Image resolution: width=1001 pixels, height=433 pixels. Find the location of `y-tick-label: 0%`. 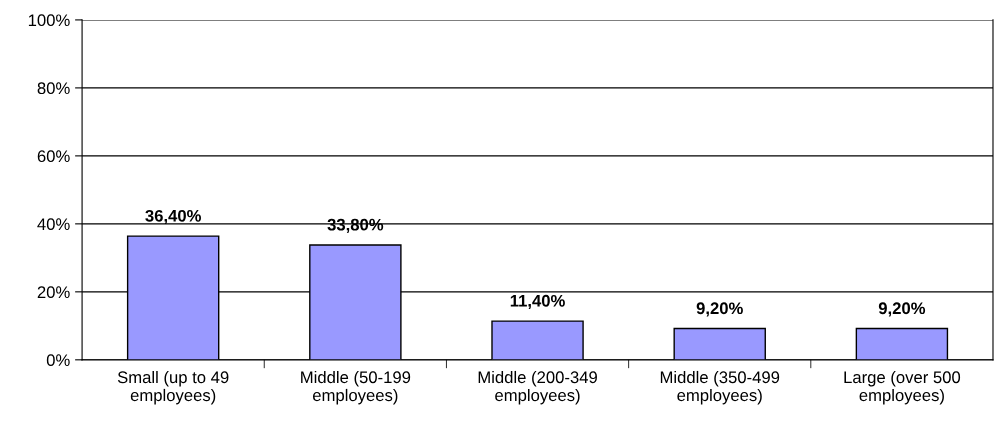

y-tick-label: 0% is located at coordinates (58, 360).